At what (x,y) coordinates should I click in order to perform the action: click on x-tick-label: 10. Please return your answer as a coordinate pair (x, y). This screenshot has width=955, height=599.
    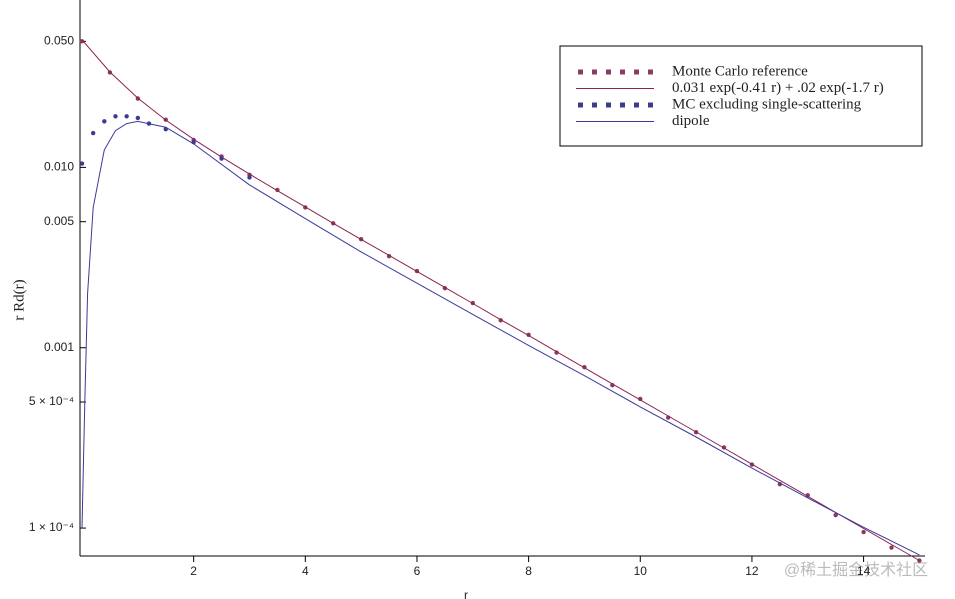
    Looking at the image, I should click on (641, 571).